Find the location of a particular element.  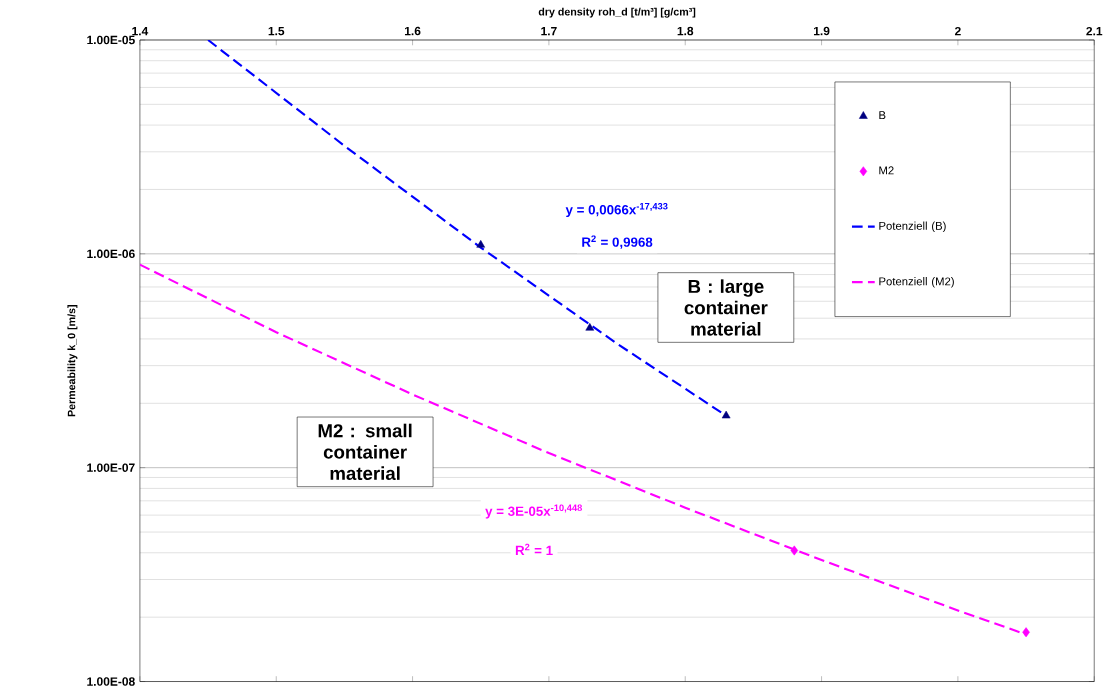

x-tick-label: 1.4 is located at coordinates (140, 31).